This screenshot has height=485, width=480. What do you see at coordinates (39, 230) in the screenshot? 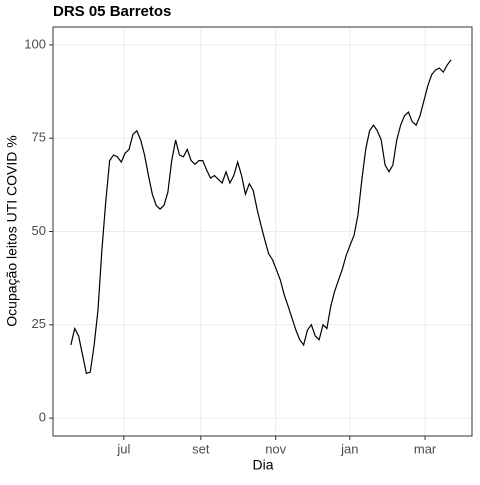
I see `y-tick-label: 50` at bounding box center [39, 230].